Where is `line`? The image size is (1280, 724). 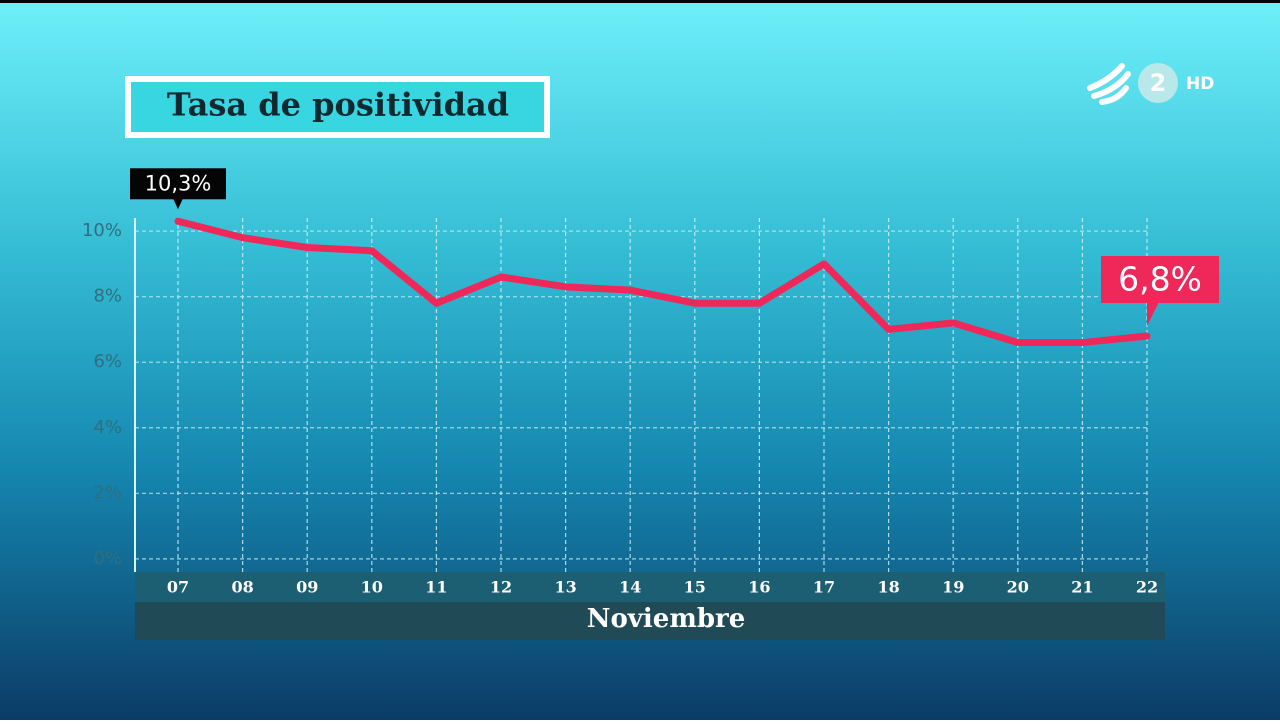 line is located at coordinates (662, 282).